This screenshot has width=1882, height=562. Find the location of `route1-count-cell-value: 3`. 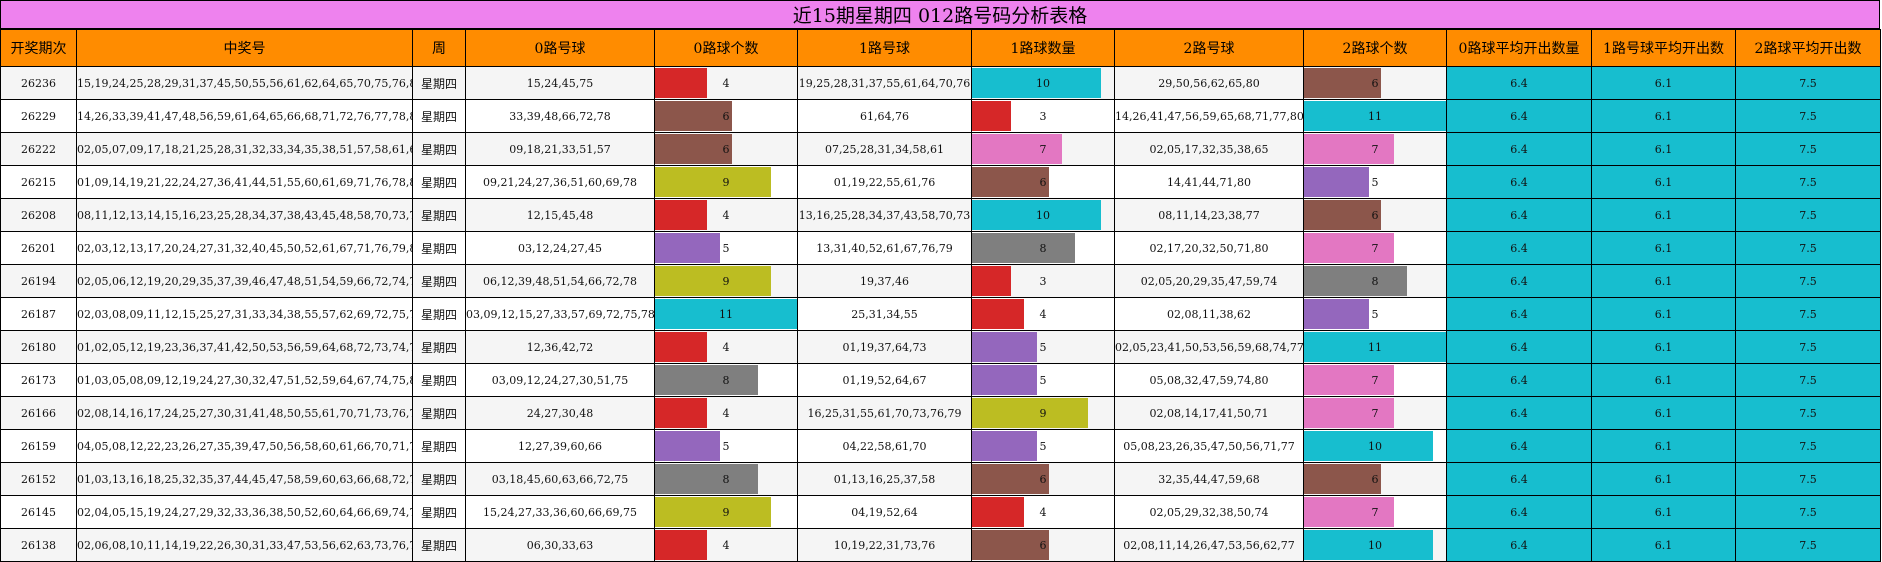

route1-count-cell-value: 3 is located at coordinates (1043, 281).